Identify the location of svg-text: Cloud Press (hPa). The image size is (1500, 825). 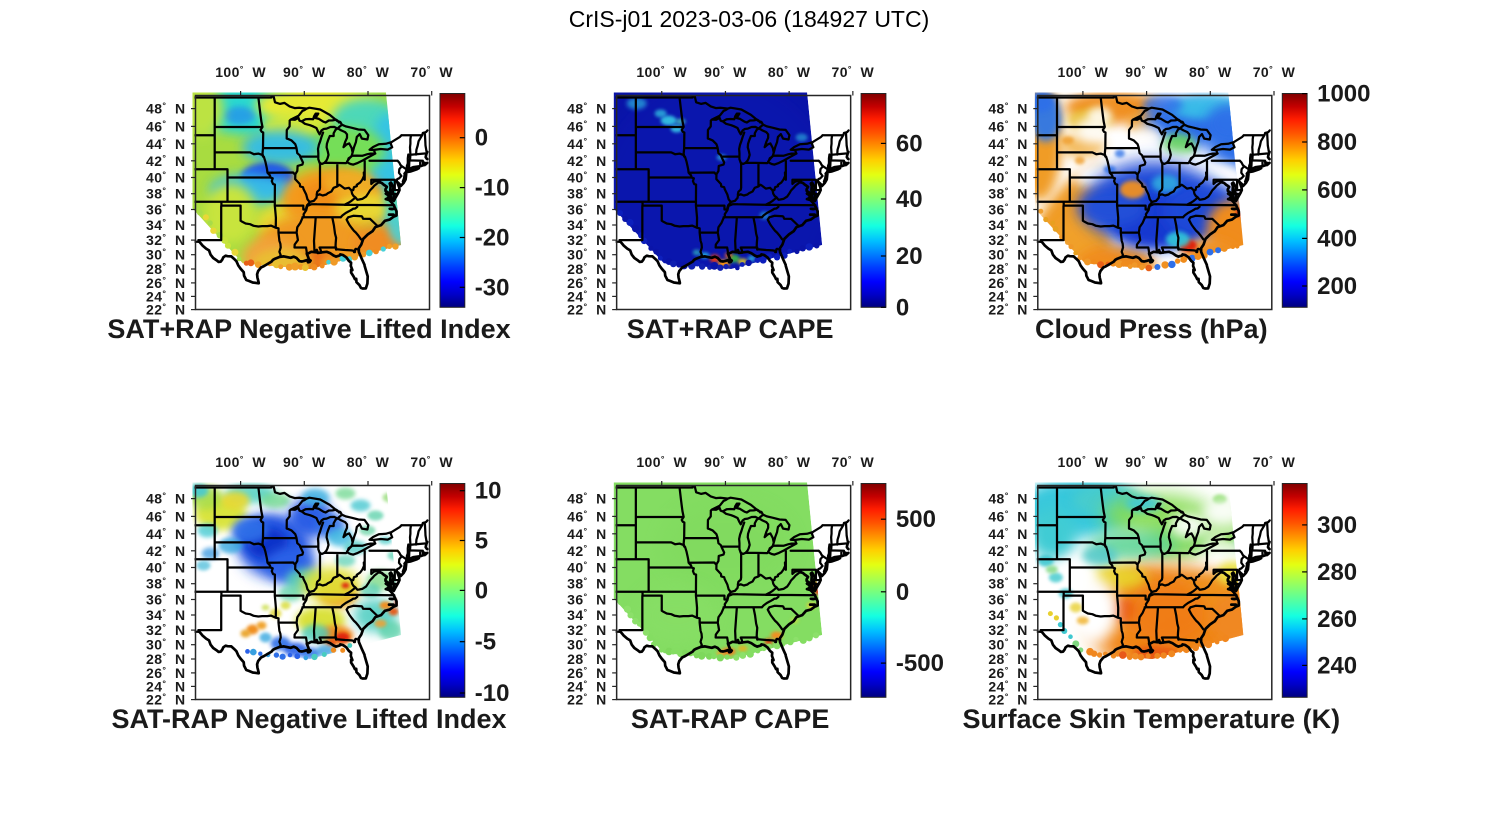
(1151, 329).